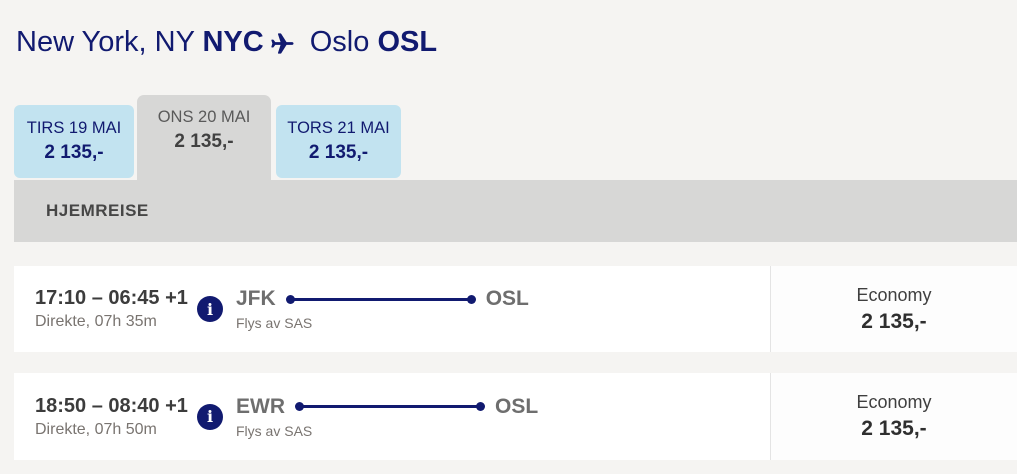  Describe the element at coordinates (256, 298) in the screenshot. I see `origin-airport-code: JFK` at that location.